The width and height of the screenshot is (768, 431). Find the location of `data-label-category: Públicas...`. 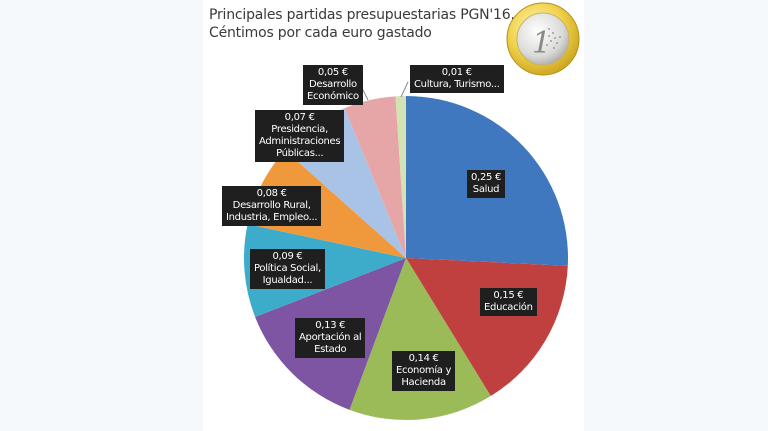

data-label-category: Públicas... is located at coordinates (300, 153).